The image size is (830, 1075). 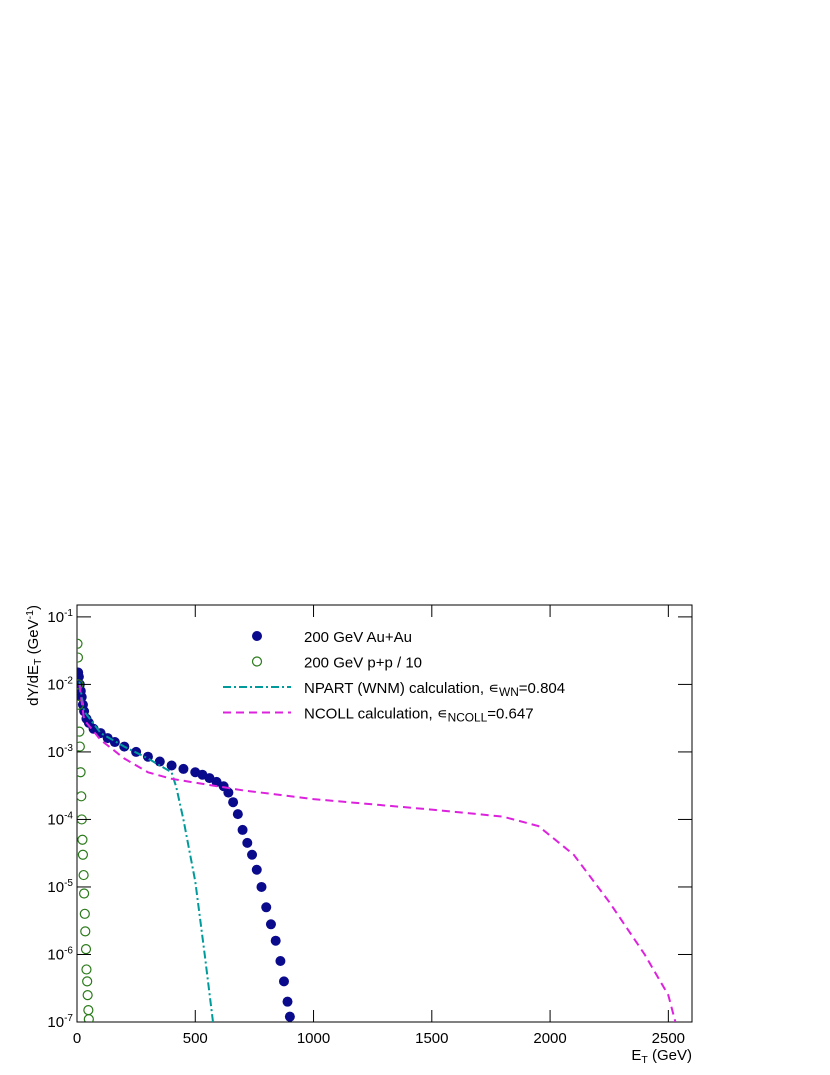 I want to click on y-tick-label: 10⁻⁶, so click(x=60, y=954).